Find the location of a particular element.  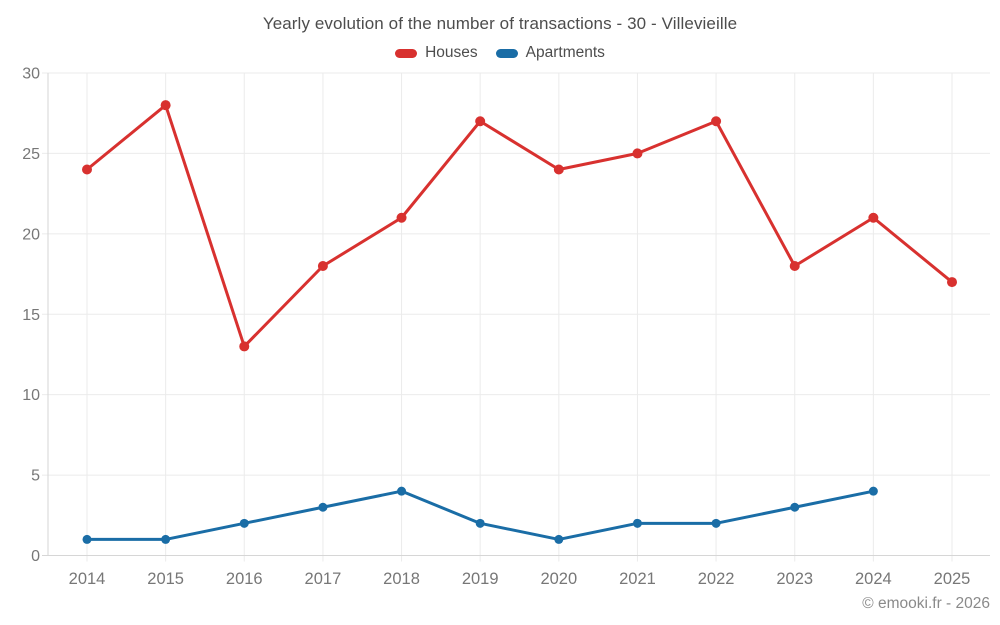

chart-legend: Houses Apartments is located at coordinates (500, 53).